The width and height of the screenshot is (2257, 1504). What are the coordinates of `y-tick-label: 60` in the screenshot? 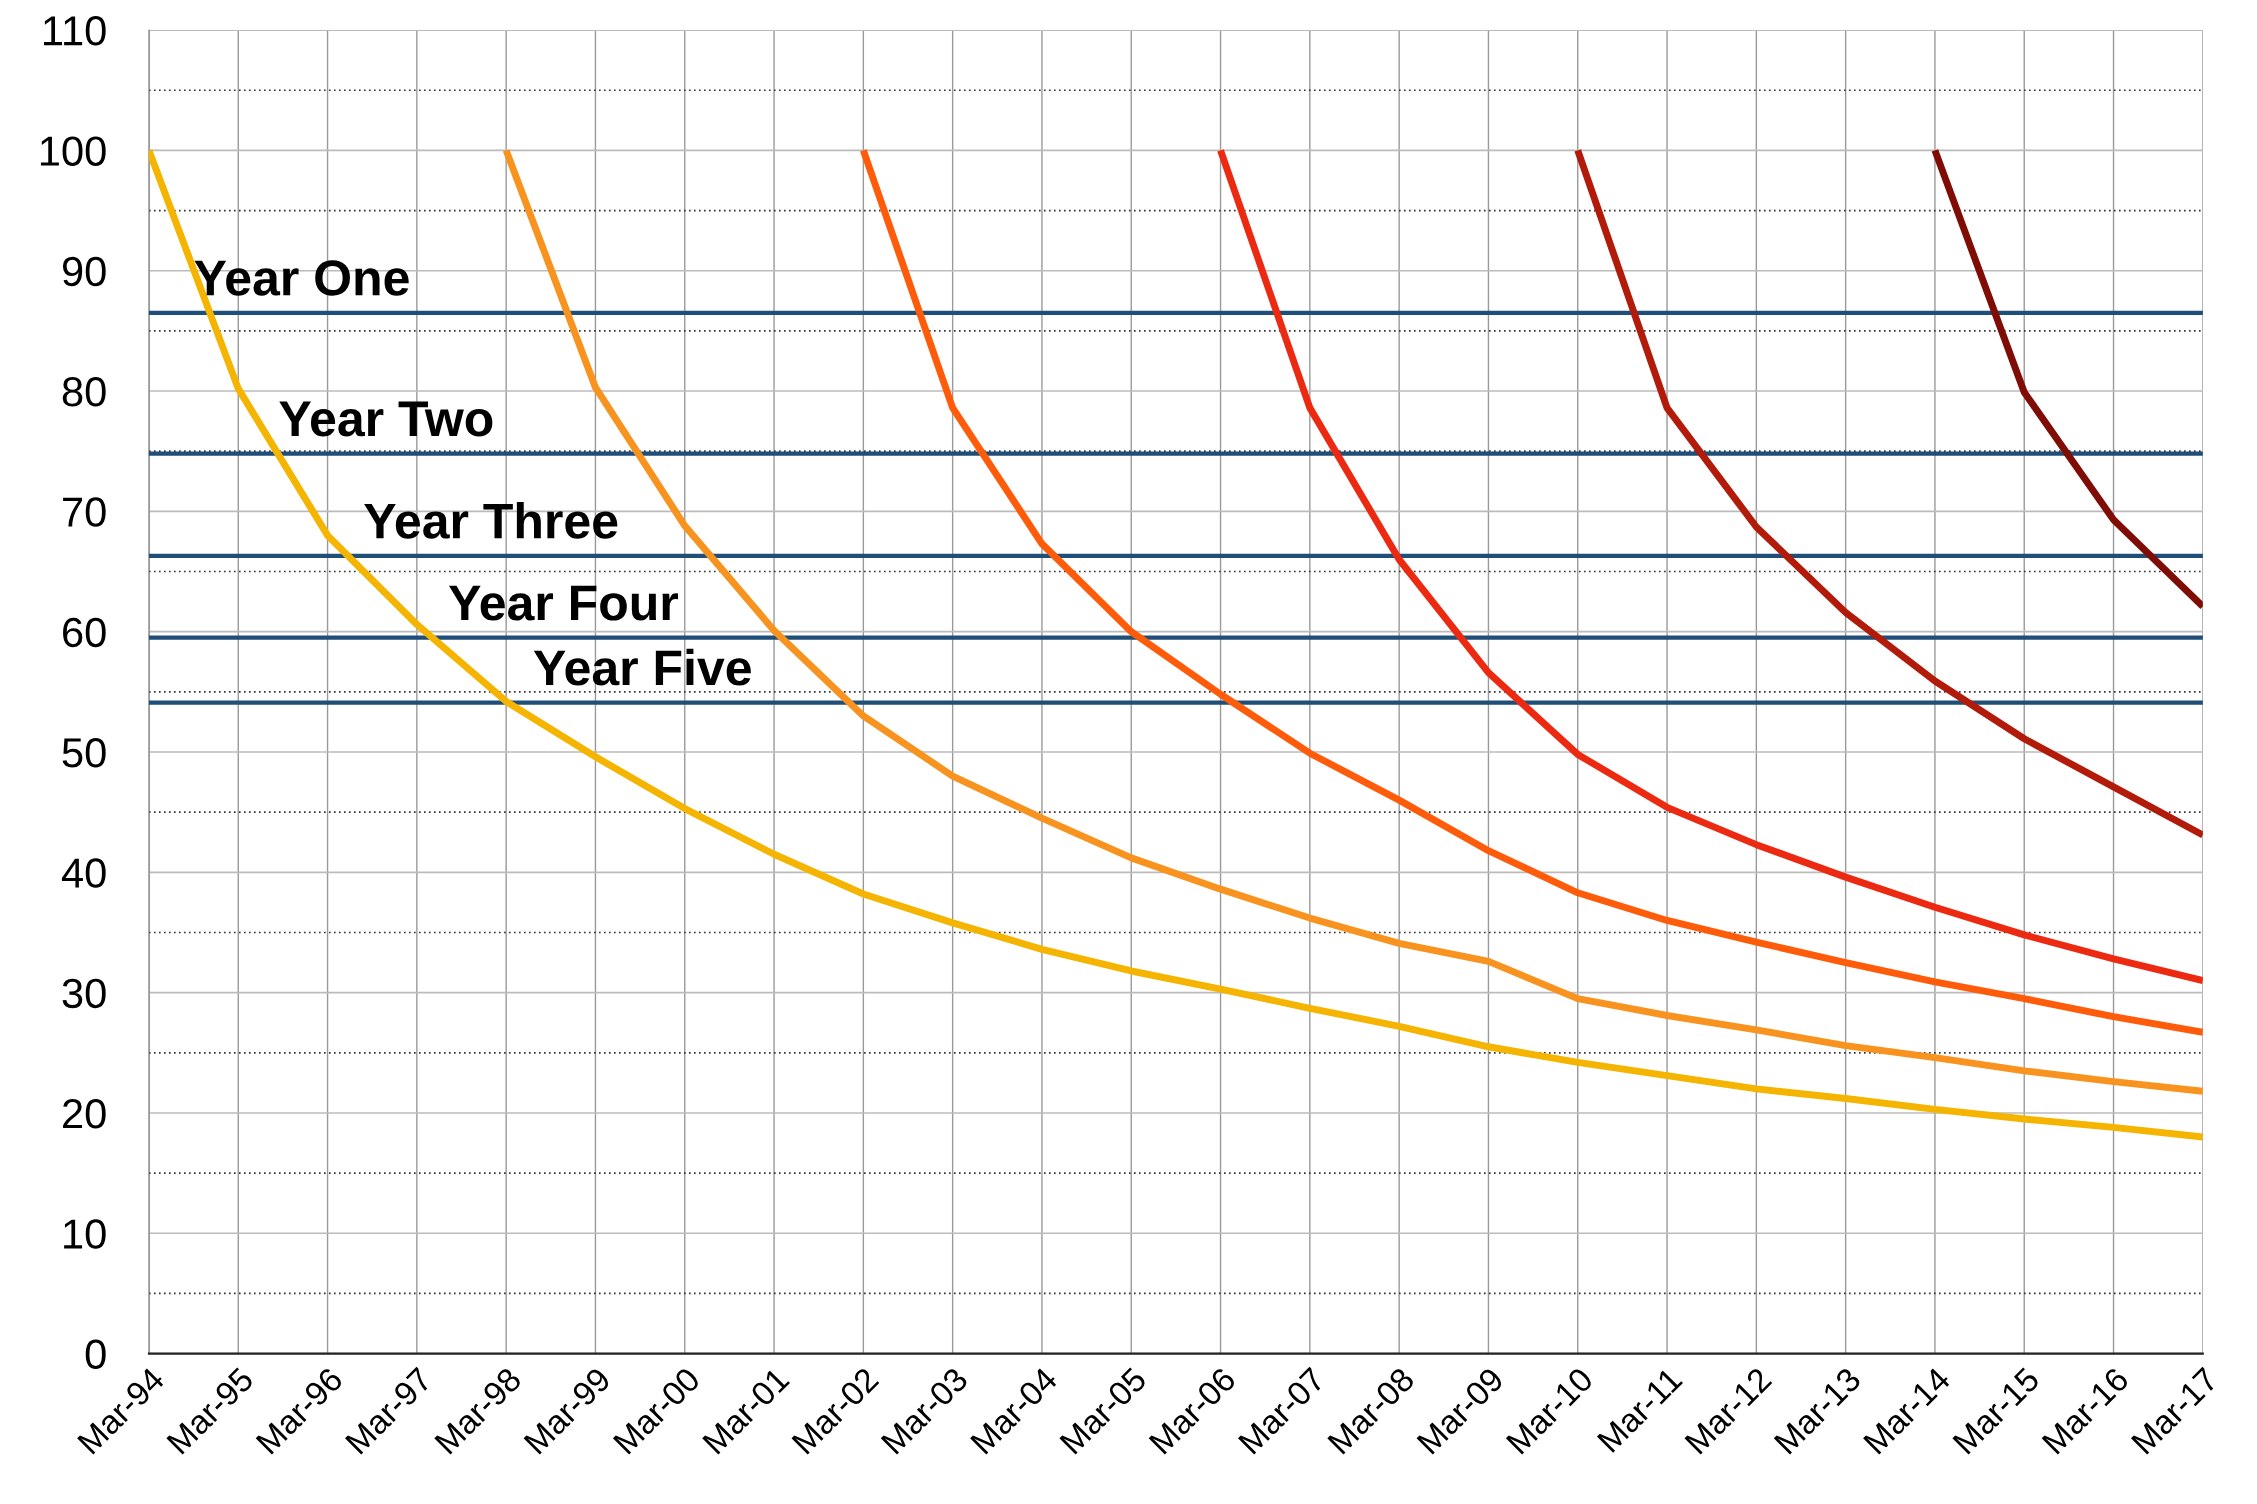 It's located at (84, 632).